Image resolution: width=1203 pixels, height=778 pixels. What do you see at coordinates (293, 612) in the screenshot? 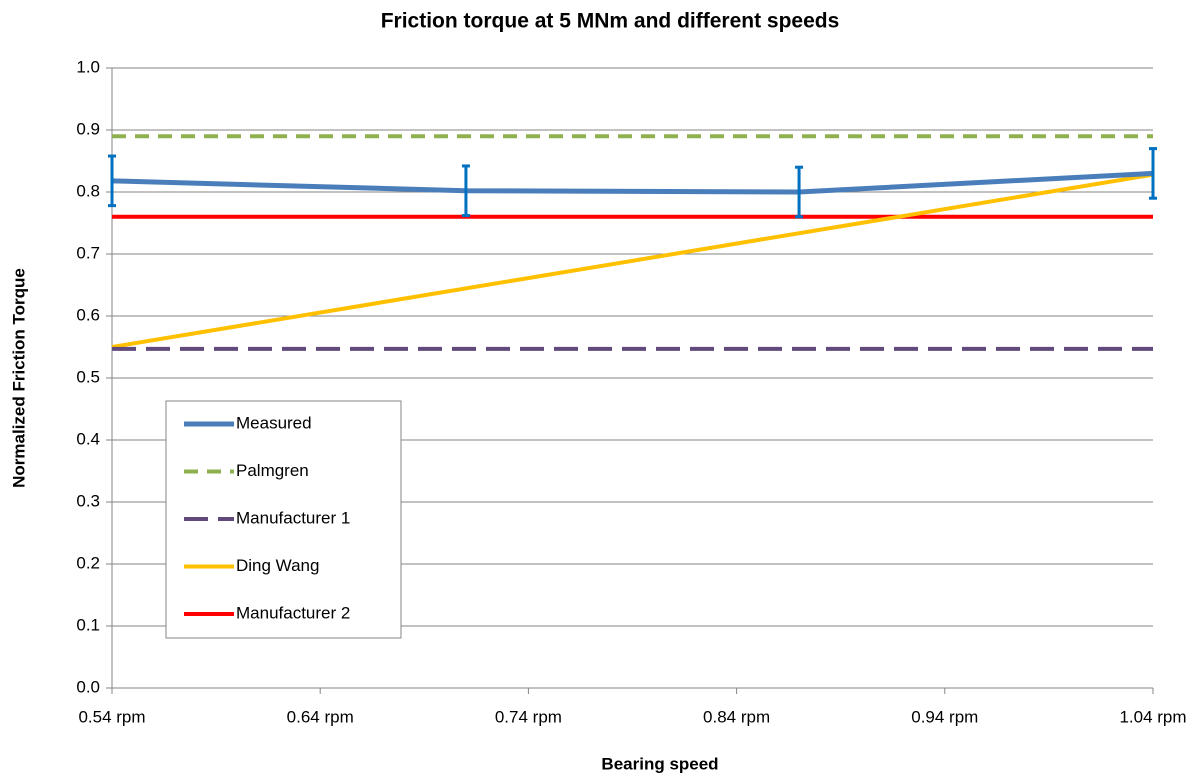
I see `legend-label: Manufacturer 2` at bounding box center [293, 612].